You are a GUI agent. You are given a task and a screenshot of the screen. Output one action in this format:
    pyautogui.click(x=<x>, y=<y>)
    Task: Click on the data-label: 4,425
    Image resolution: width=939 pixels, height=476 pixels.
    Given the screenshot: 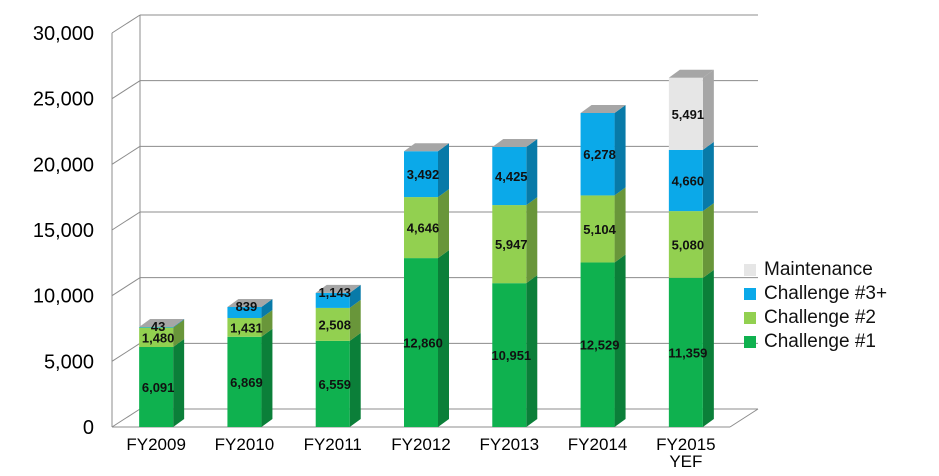 What is the action you would take?
    pyautogui.click(x=511, y=176)
    